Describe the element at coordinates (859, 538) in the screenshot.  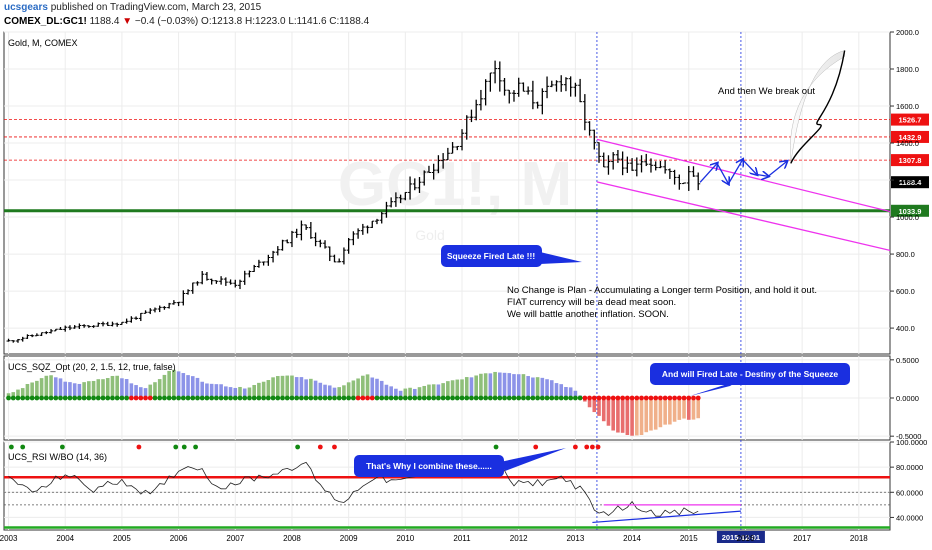
I see `x-tick-label: 2018` at that location.